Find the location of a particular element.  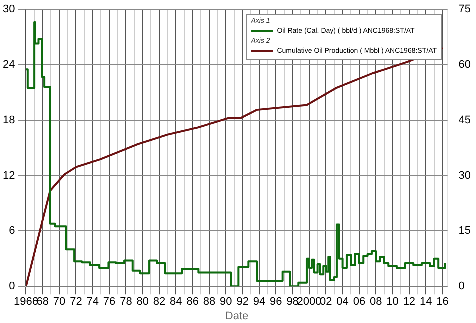

x-tick-label: 04 is located at coordinates (342, 302).